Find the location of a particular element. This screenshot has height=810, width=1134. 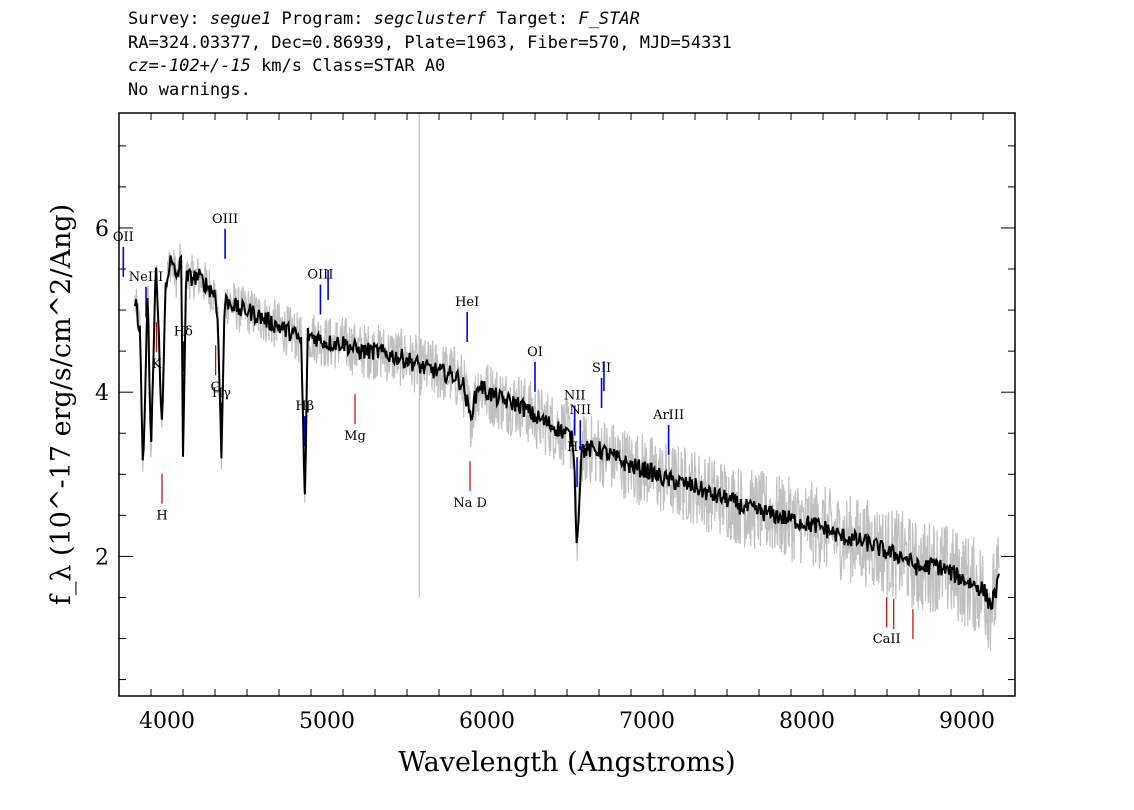

target-value: F_STAR is located at coordinates (609, 19).